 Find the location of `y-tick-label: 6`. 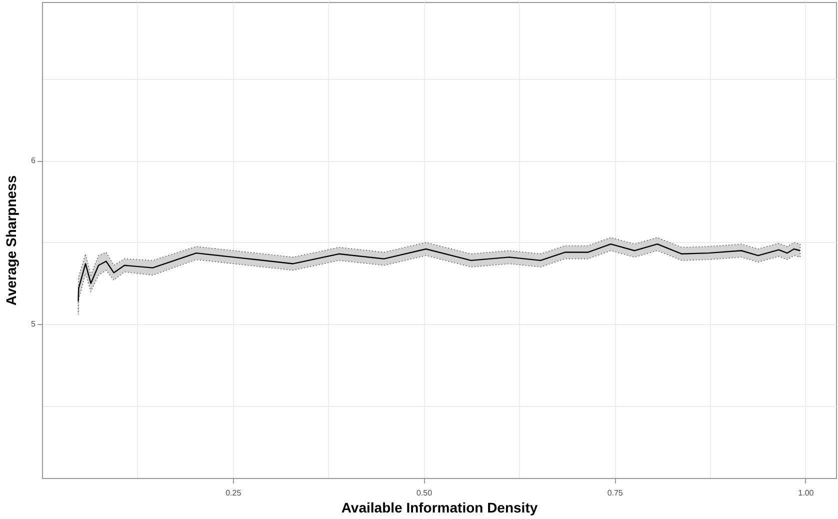

y-tick-label: 6 is located at coordinates (33, 161).